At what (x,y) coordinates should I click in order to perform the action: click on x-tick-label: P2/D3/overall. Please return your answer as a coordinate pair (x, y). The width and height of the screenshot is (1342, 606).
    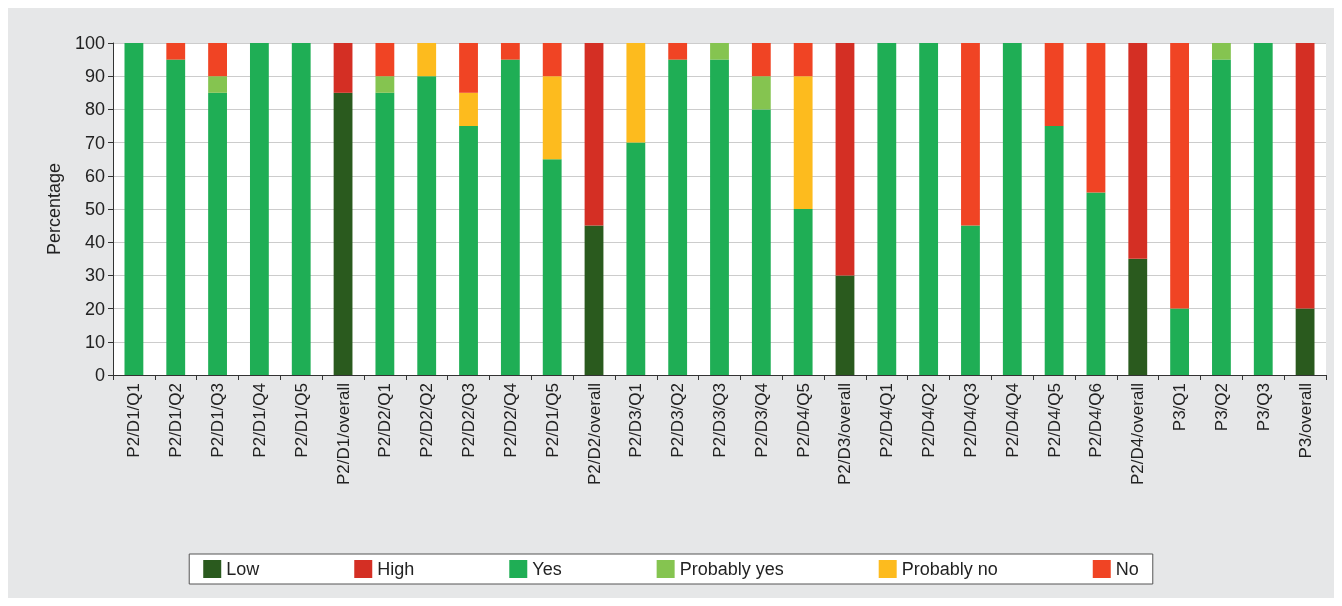
    Looking at the image, I should click on (845, 434).